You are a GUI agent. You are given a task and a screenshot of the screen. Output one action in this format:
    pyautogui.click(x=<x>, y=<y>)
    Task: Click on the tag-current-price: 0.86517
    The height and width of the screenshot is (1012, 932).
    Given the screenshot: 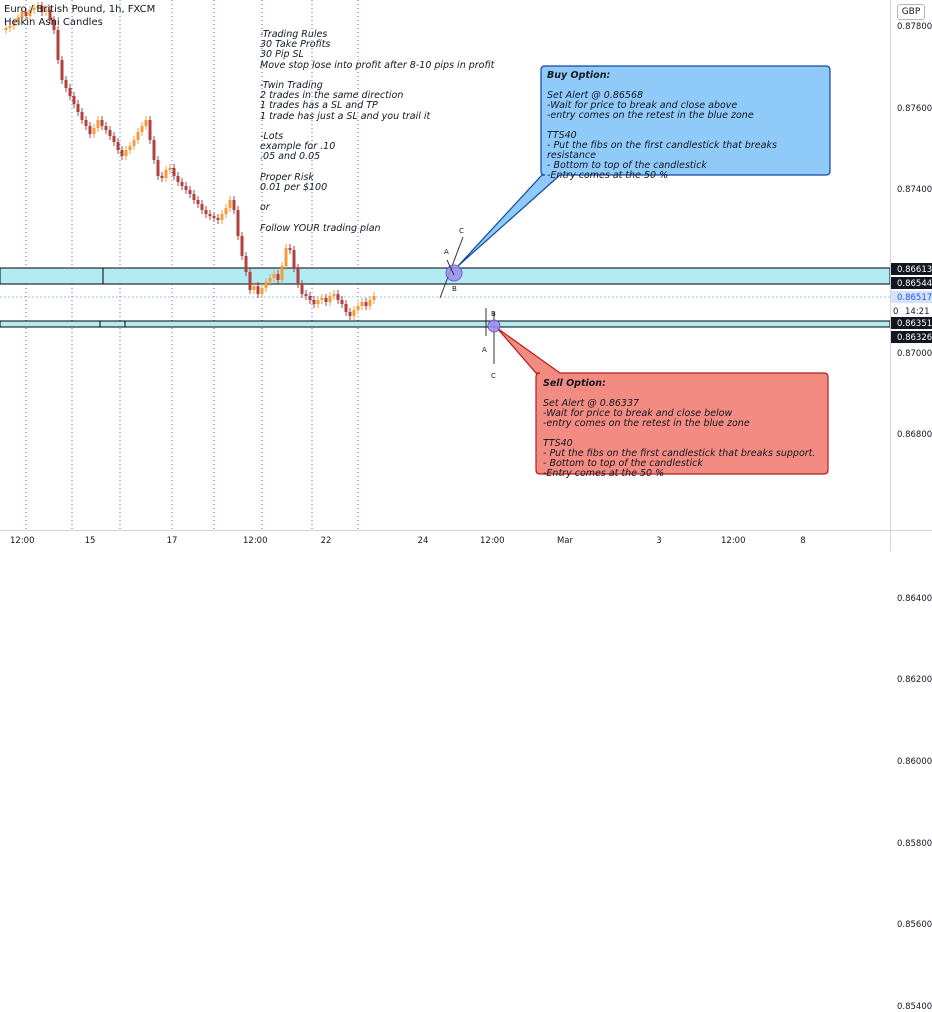 What is the action you would take?
    pyautogui.click(x=914, y=298)
    